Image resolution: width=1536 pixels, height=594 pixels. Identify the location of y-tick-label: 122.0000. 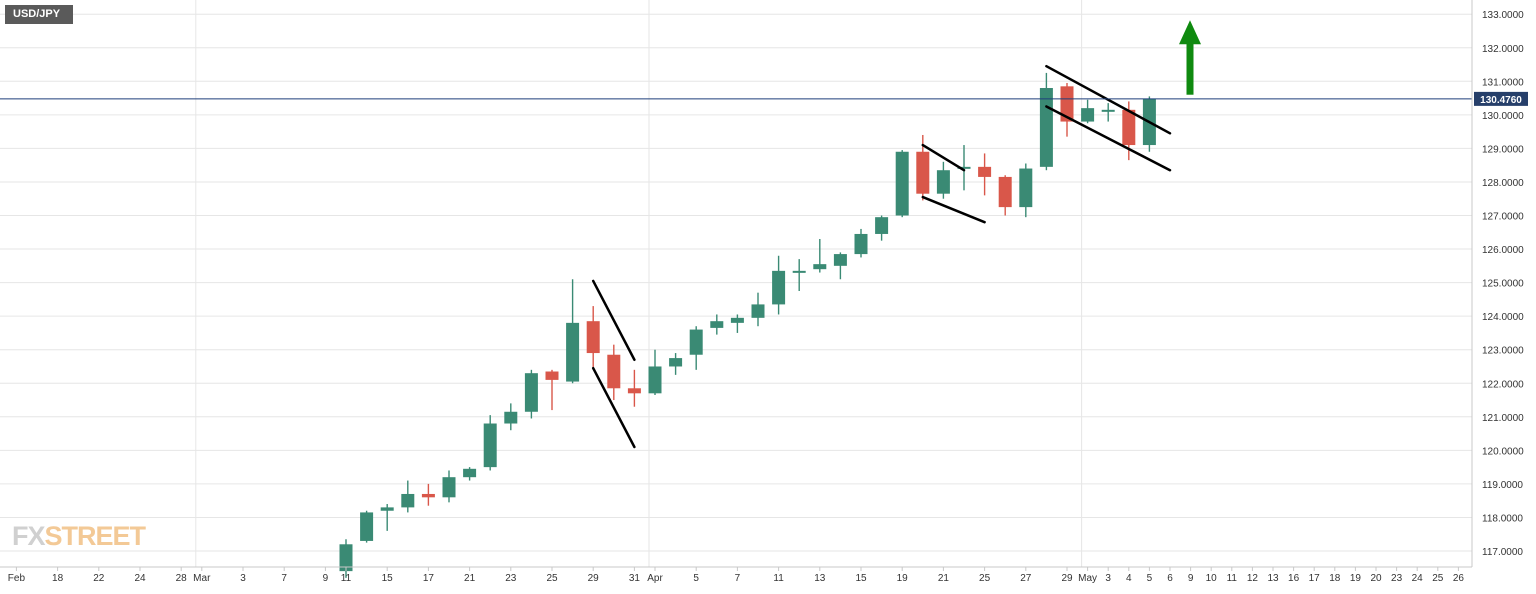
(1503, 384).